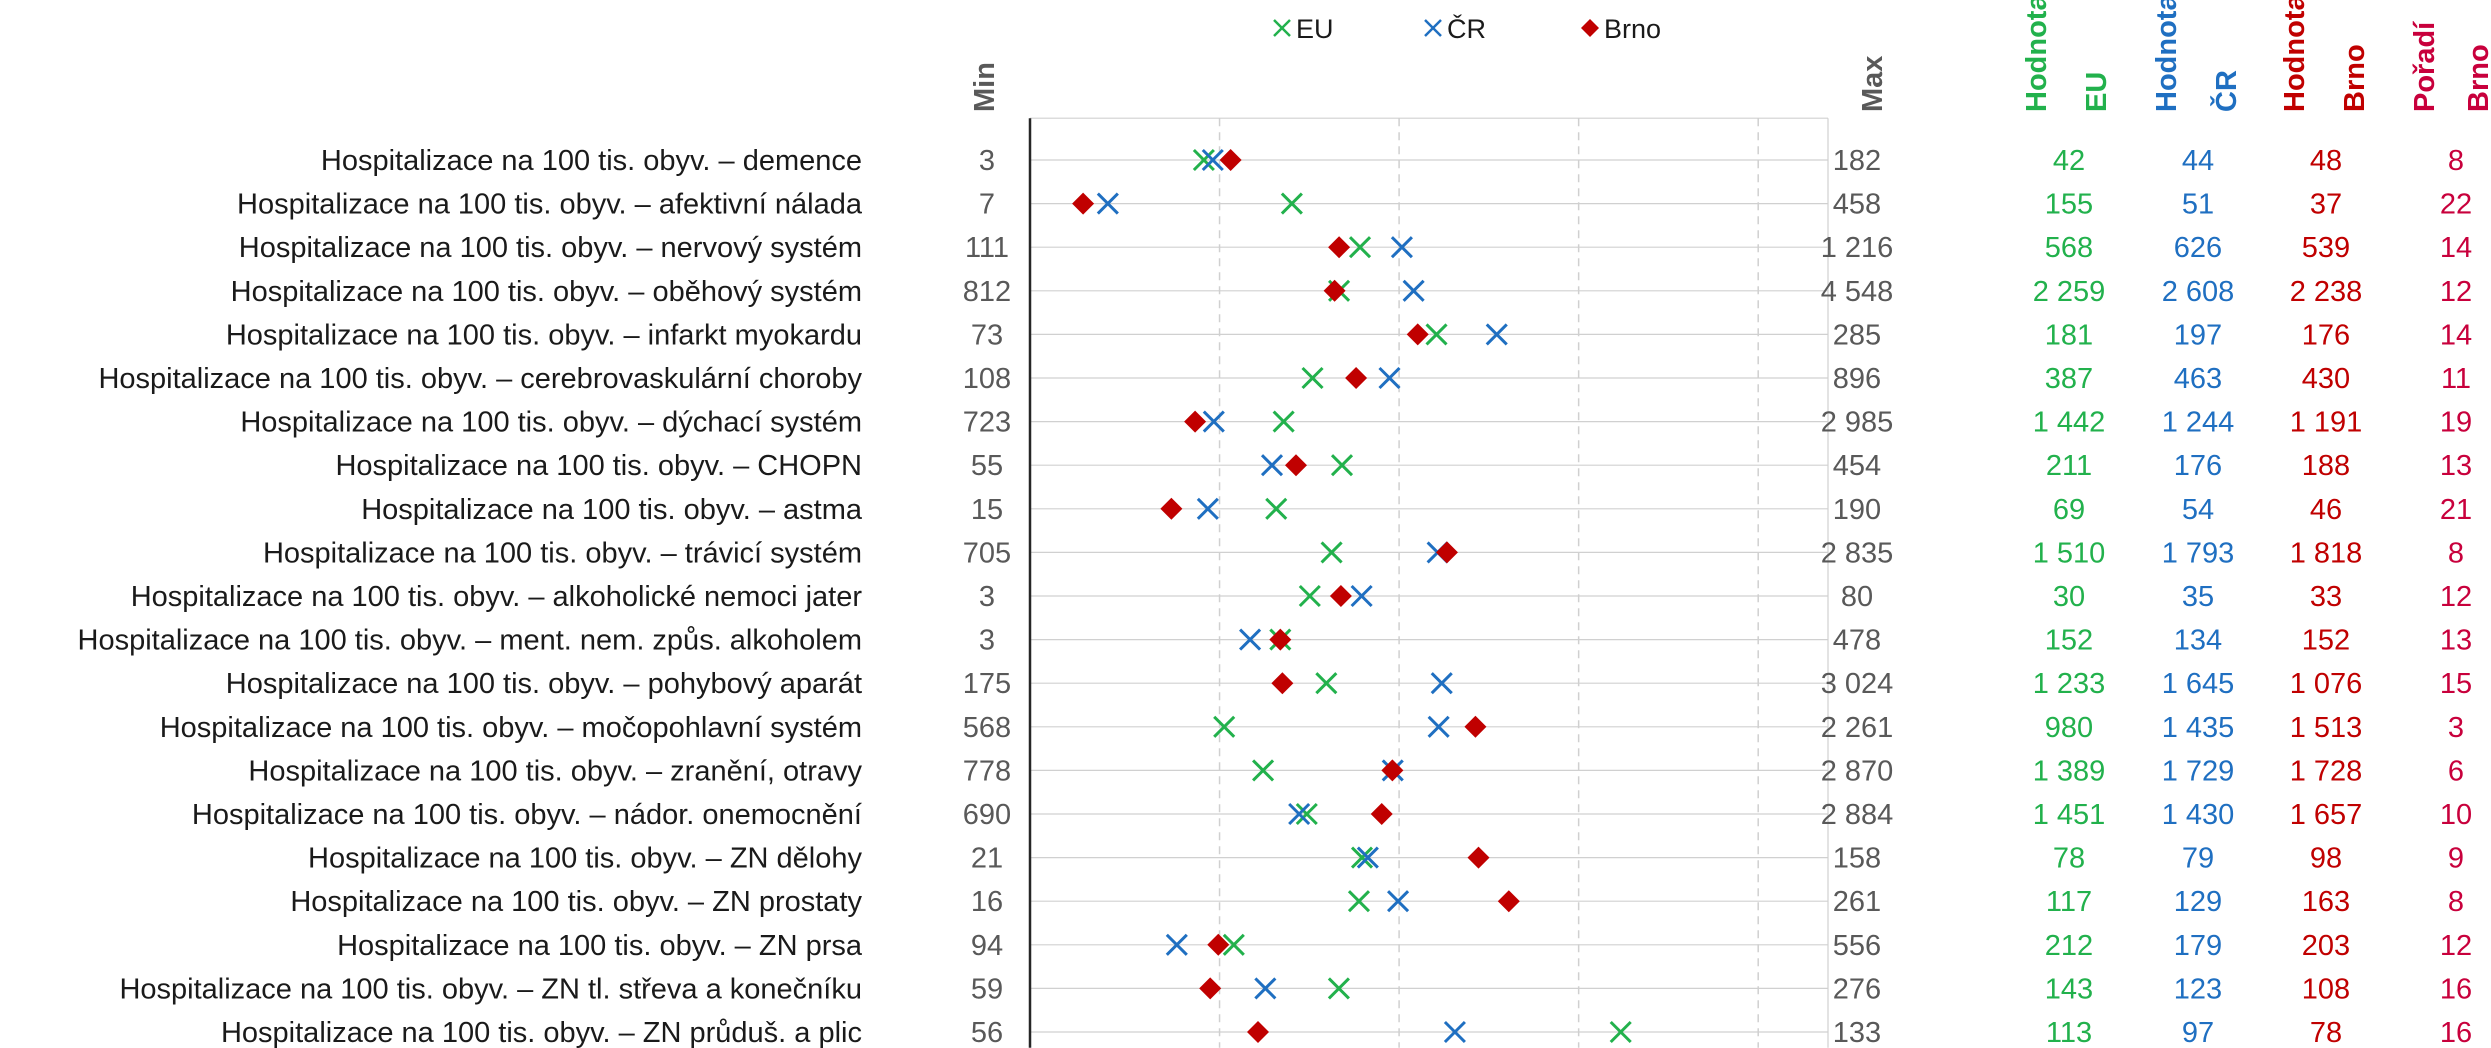  What do you see at coordinates (2326, 815) in the screenshot?
I see `row-brno-value: 1 657` at bounding box center [2326, 815].